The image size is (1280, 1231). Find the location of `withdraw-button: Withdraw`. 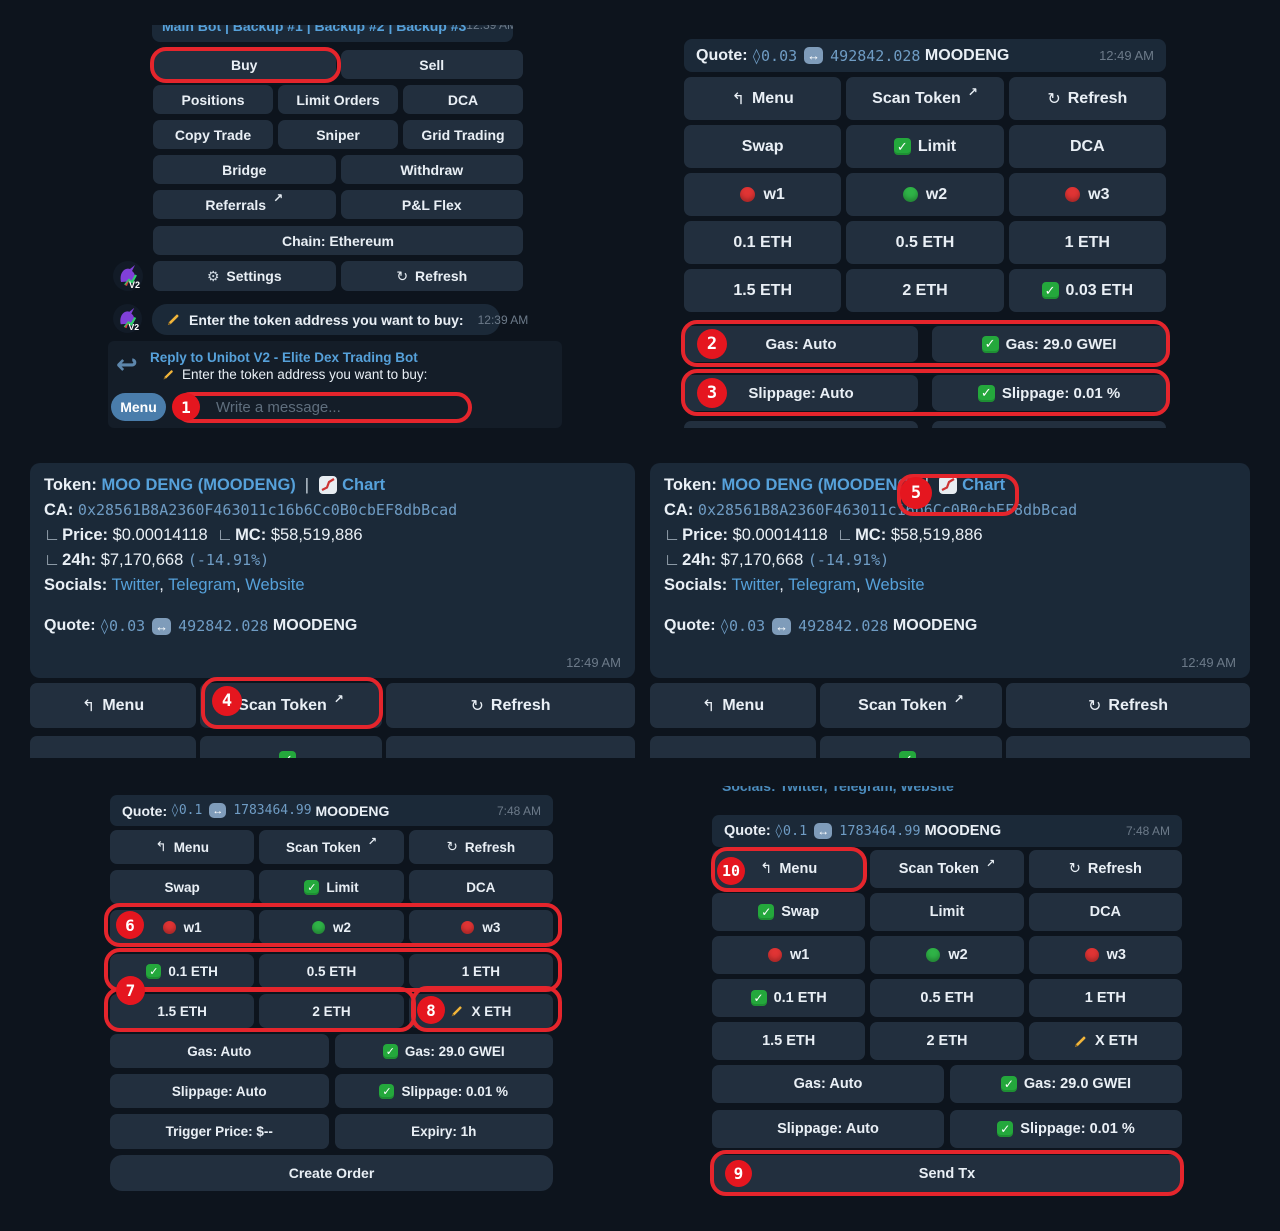

withdraw-button: Withdraw is located at coordinates (431, 169).